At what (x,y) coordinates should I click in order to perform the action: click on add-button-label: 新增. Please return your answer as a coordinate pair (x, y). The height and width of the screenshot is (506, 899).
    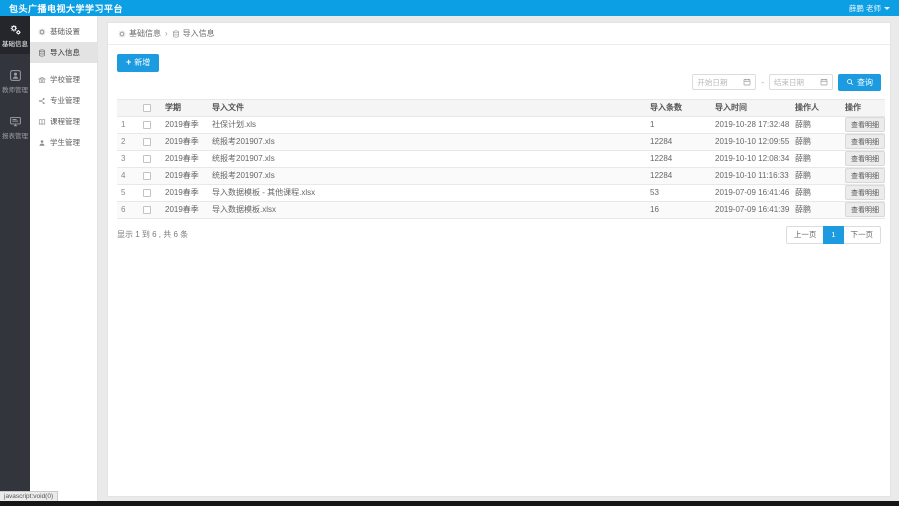
    Looking at the image, I should click on (142, 62).